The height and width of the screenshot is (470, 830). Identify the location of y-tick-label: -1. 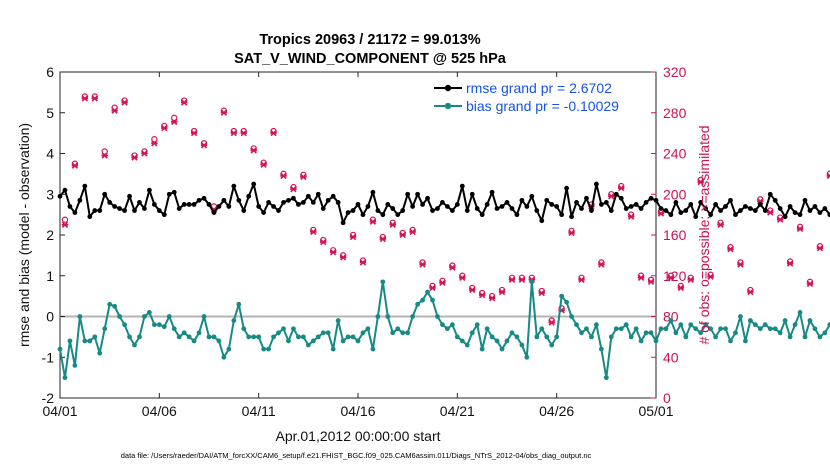
(48, 357).